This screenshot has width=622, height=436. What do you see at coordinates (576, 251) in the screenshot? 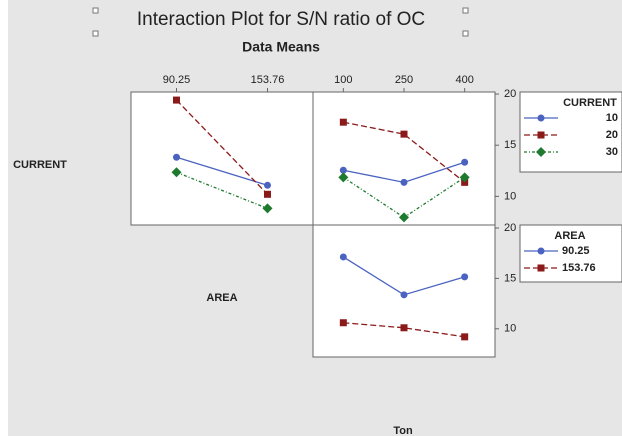
I see `legend-label: 90.25` at bounding box center [576, 251].